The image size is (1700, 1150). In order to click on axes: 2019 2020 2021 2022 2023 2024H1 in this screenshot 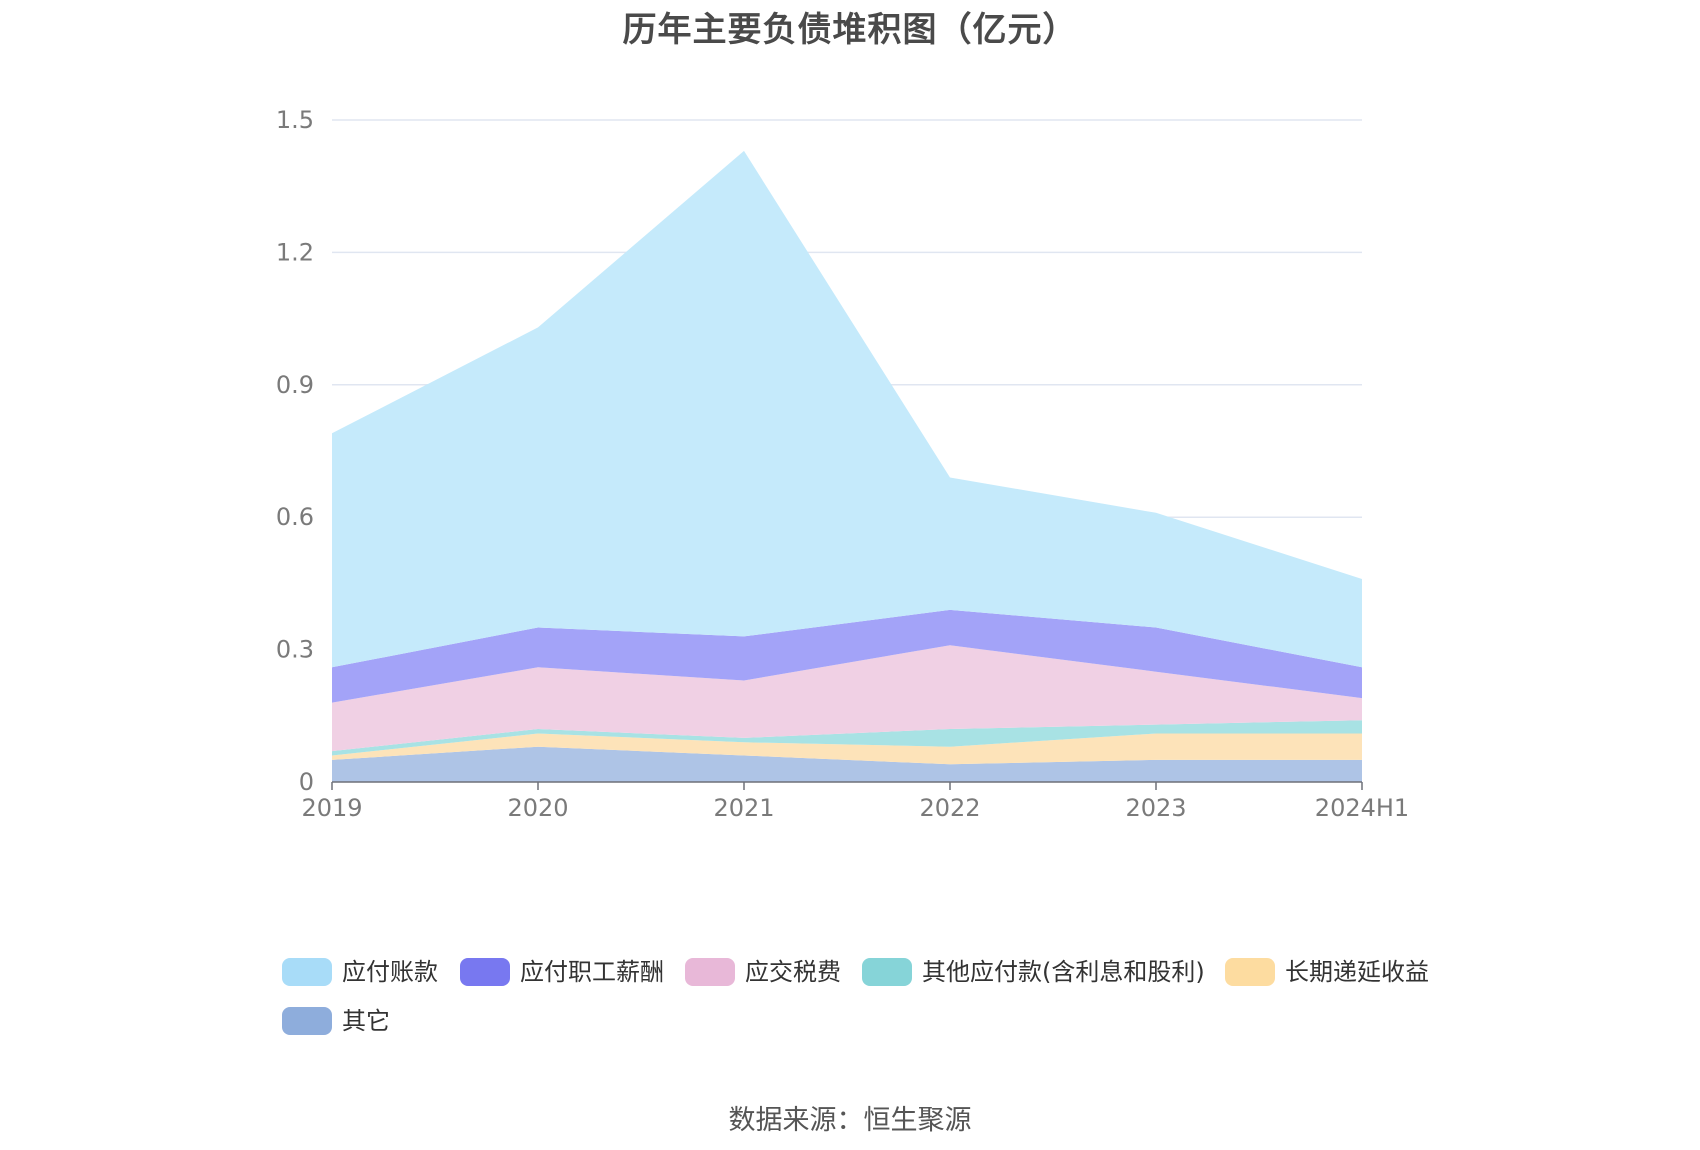, I will do `click(855, 801)`.